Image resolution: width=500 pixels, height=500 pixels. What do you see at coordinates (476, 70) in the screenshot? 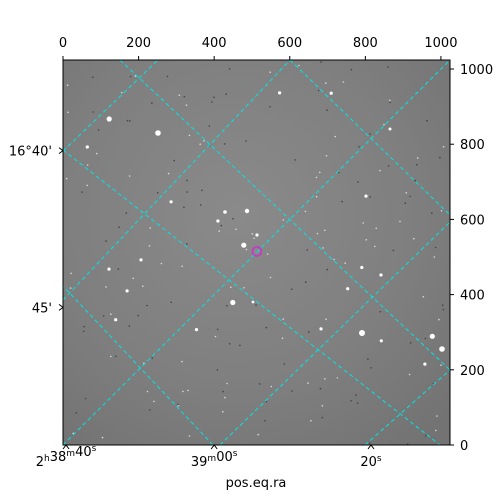
I see `right-tick-label: 1000` at bounding box center [476, 70].